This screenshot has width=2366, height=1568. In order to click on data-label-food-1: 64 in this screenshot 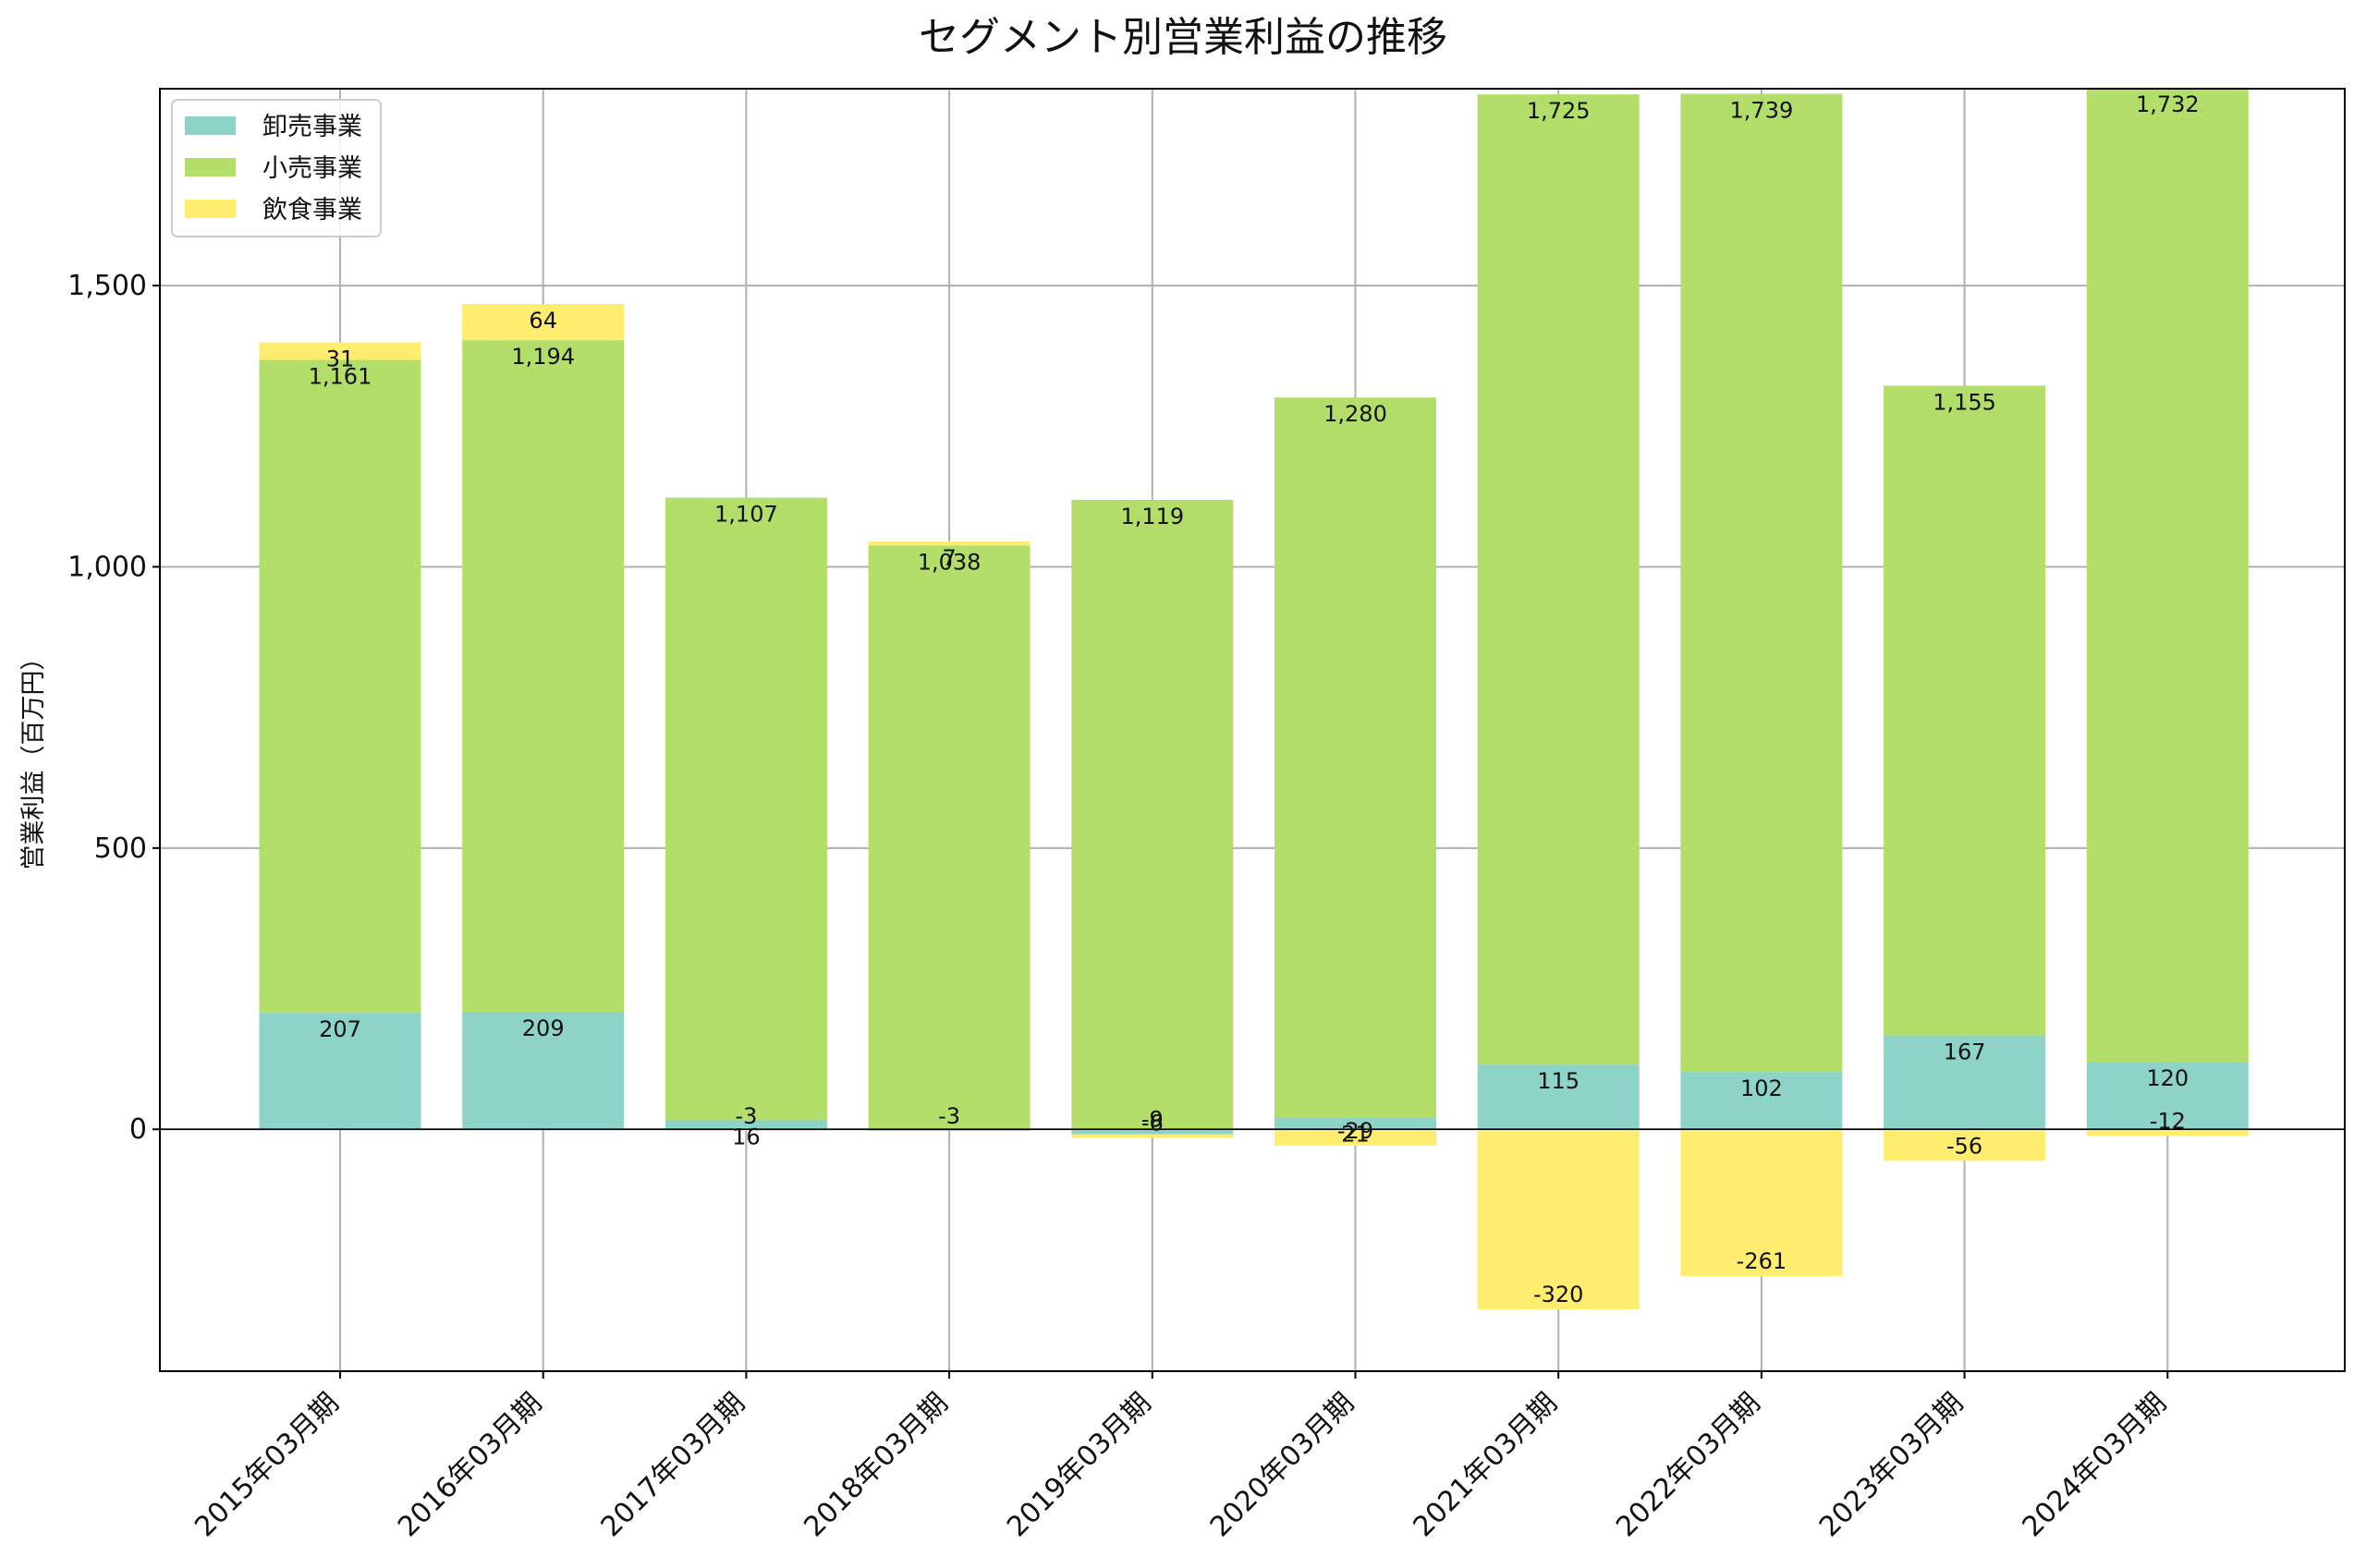, I will do `click(543, 321)`.